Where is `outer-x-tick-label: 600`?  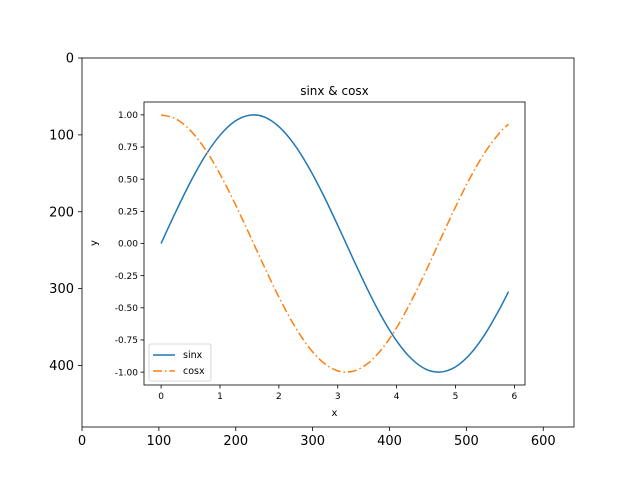 outer-x-tick-label: 600 is located at coordinates (543, 441).